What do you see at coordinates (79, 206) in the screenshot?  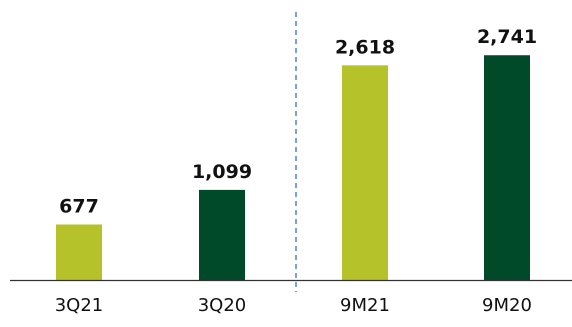 I see `value-label-3q21: 677` at bounding box center [79, 206].